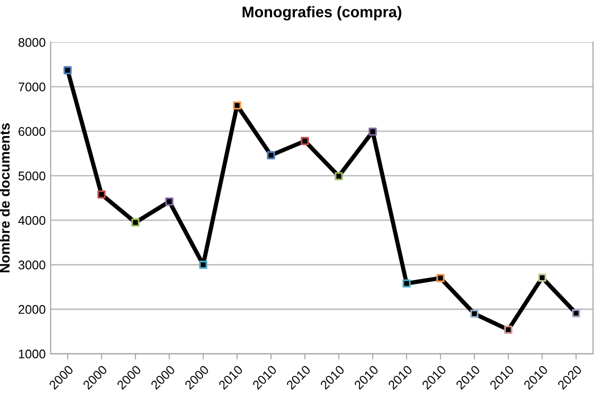 The image size is (596, 402). I want to click on y-tick-label: 8000, so click(32, 42).